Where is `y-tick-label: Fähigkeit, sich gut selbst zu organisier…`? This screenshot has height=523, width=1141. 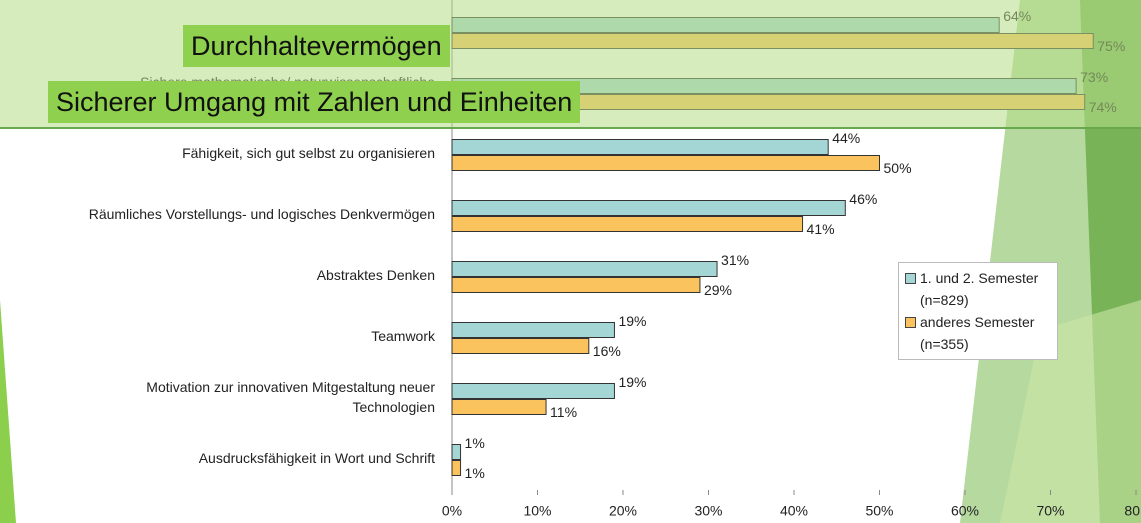 y-tick-label: Fähigkeit, sich gut selbst zu organisier… is located at coordinates (308, 153).